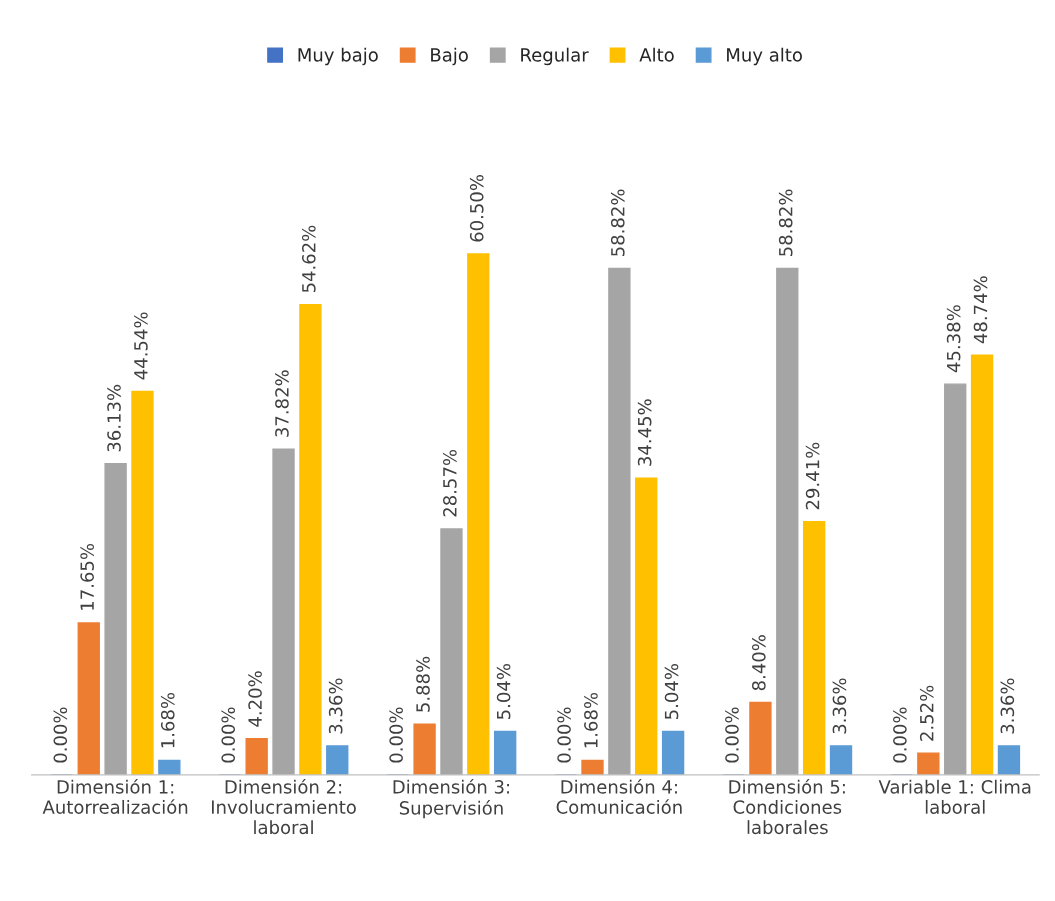 The height and width of the screenshot is (901, 1055). What do you see at coordinates (282, 403) in the screenshot?
I see `data-label: 37.82%` at bounding box center [282, 403].